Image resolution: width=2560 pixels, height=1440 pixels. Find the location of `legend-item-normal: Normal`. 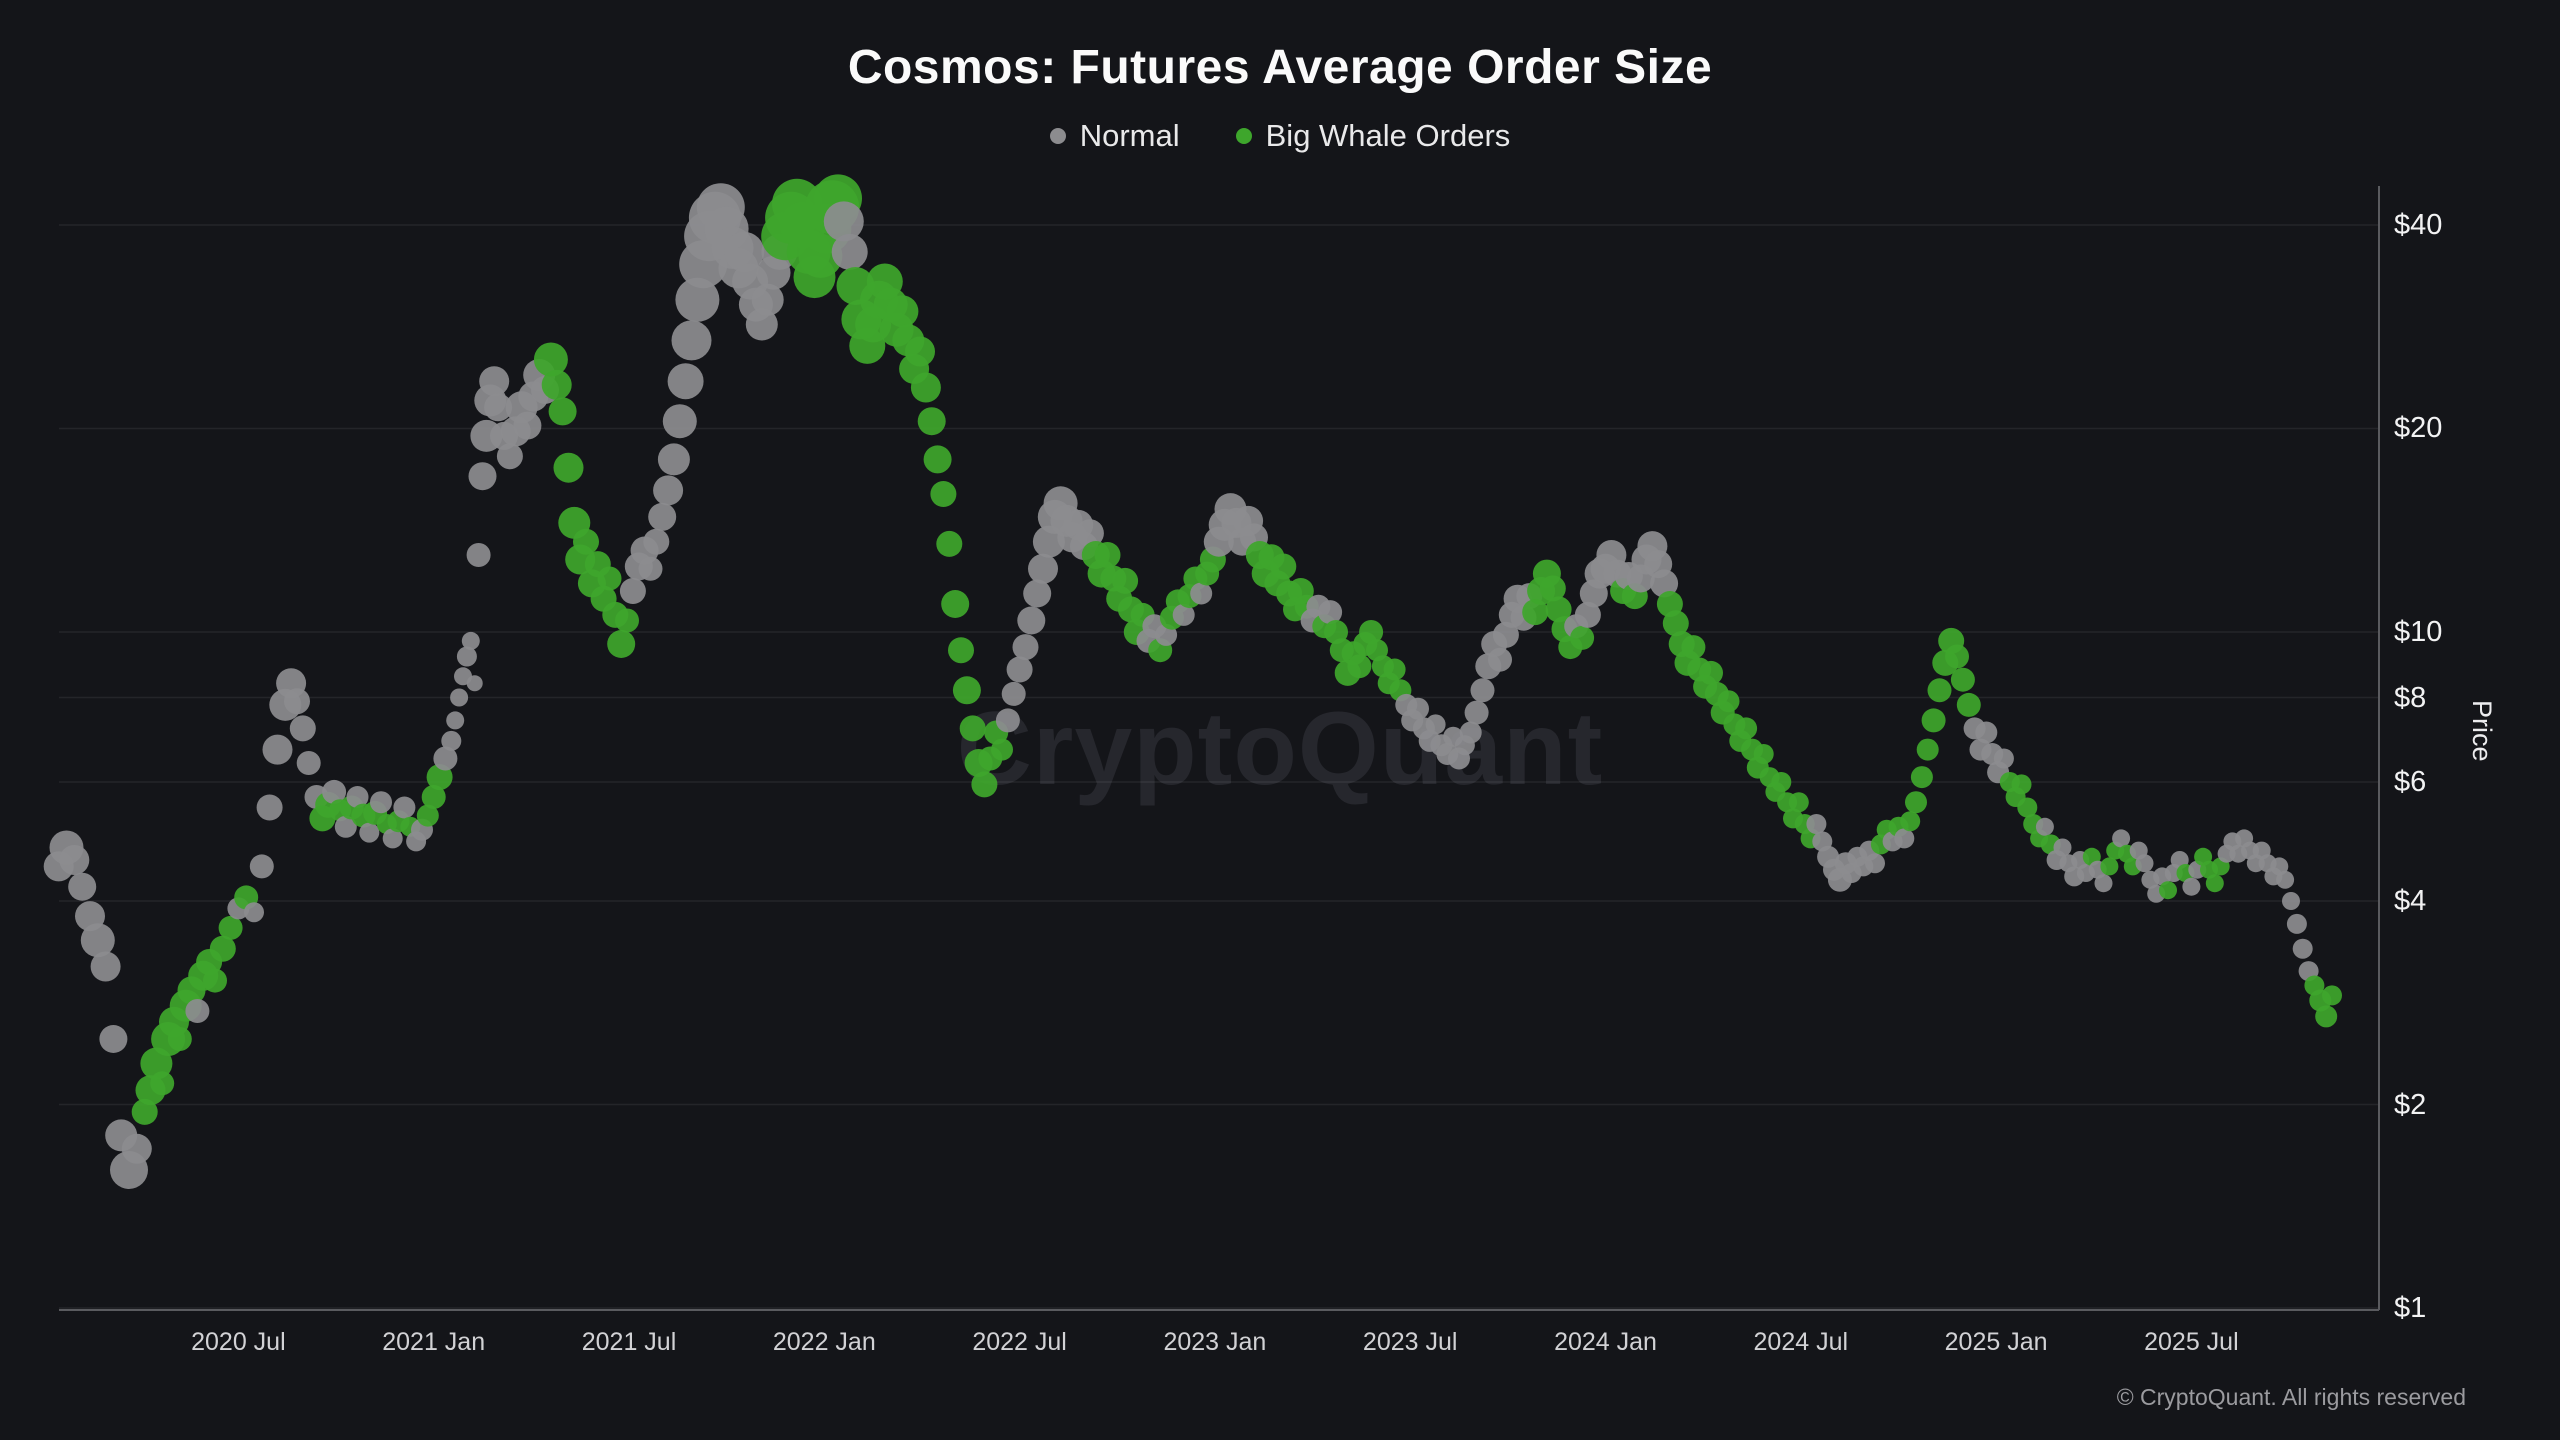

legend-item-normal: Normal is located at coordinates (1114, 136).